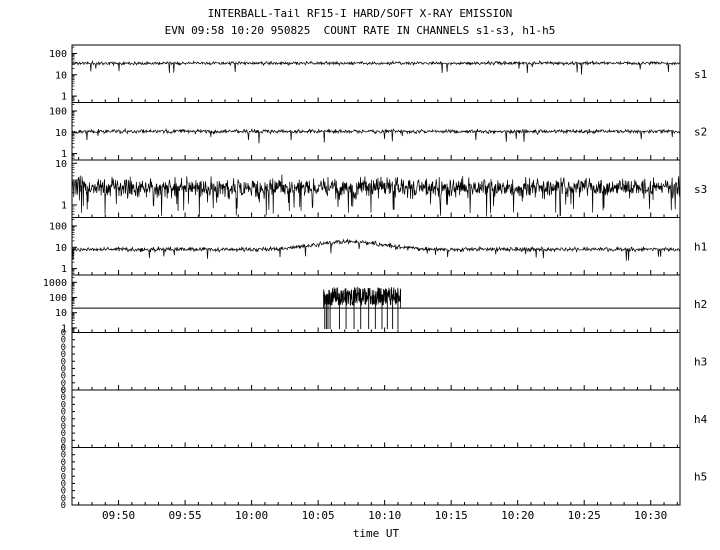 This screenshot has height=550, width=720. Describe the element at coordinates (701, 419) in the screenshot. I see `panel-label-h4: h4` at that location.